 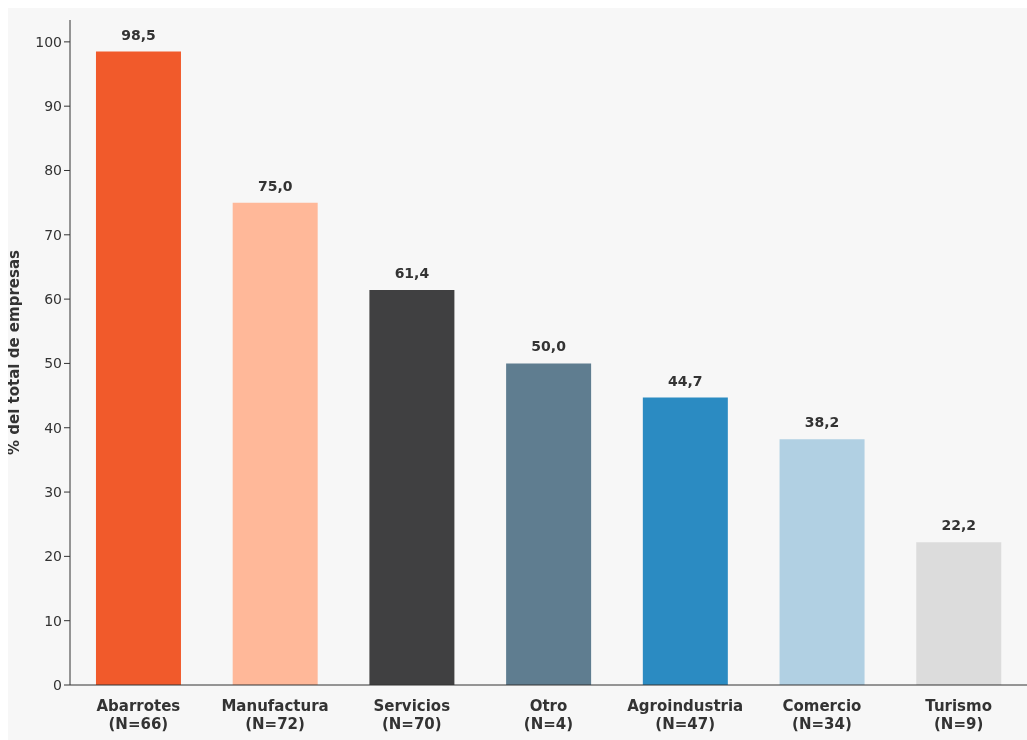 What do you see at coordinates (275, 185) in the screenshot?
I see `data-label: 75,0` at bounding box center [275, 185].